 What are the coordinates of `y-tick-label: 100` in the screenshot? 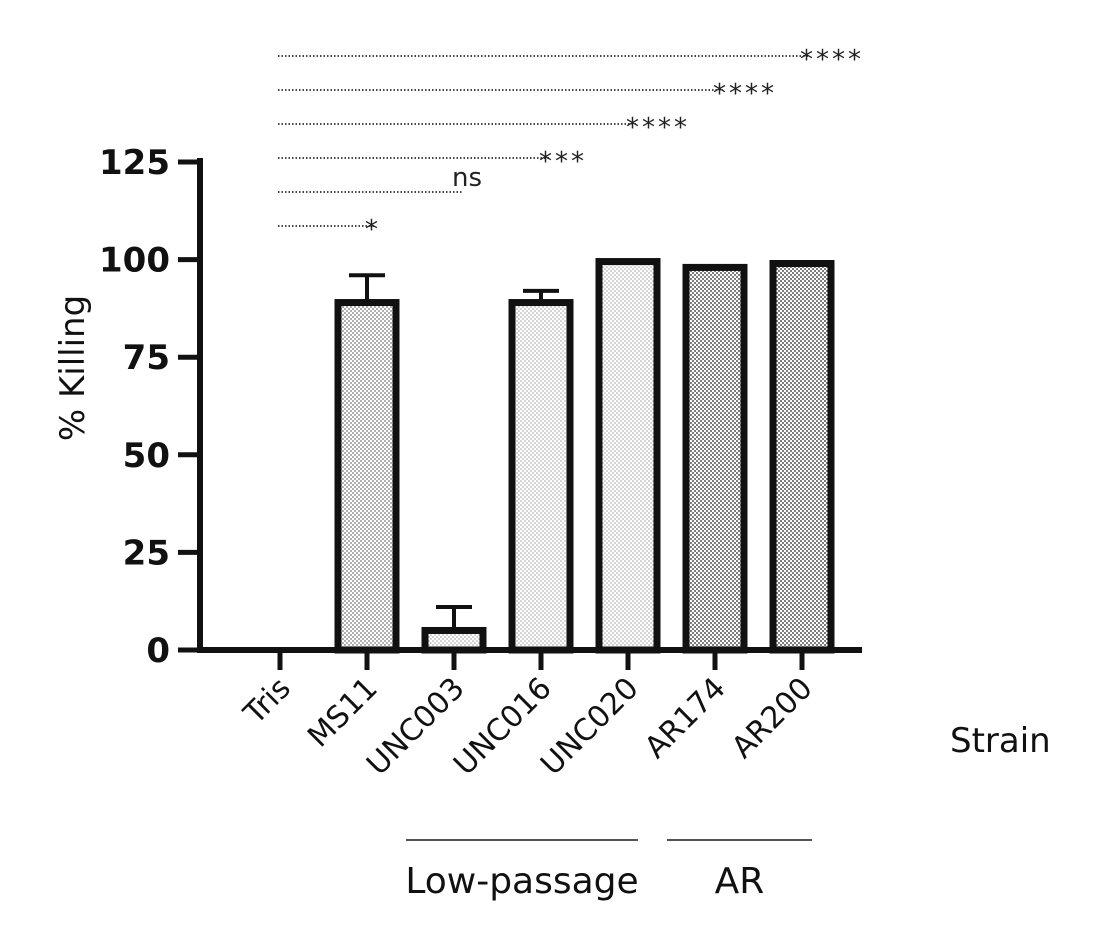 It's located at (134, 261).